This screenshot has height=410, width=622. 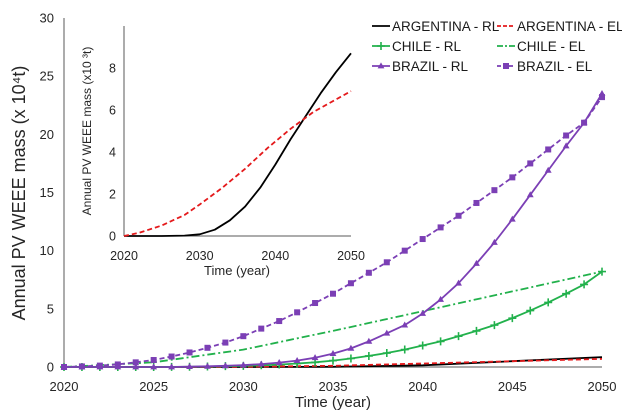 What do you see at coordinates (47, 193) in the screenshot?
I see `main-y-ticks: 0 5 10 15 20 25 30` at bounding box center [47, 193].